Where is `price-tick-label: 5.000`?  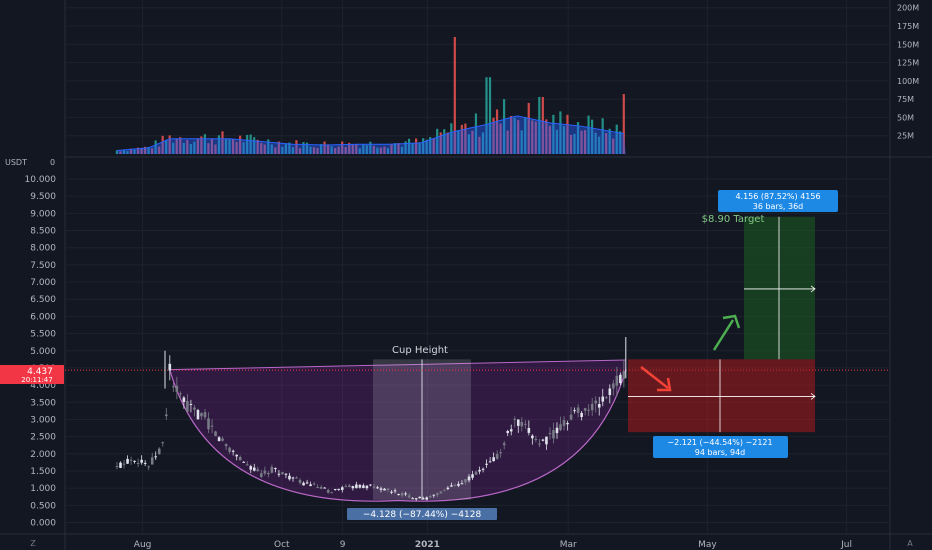 price-tick-label: 5.000 is located at coordinates (43, 352).